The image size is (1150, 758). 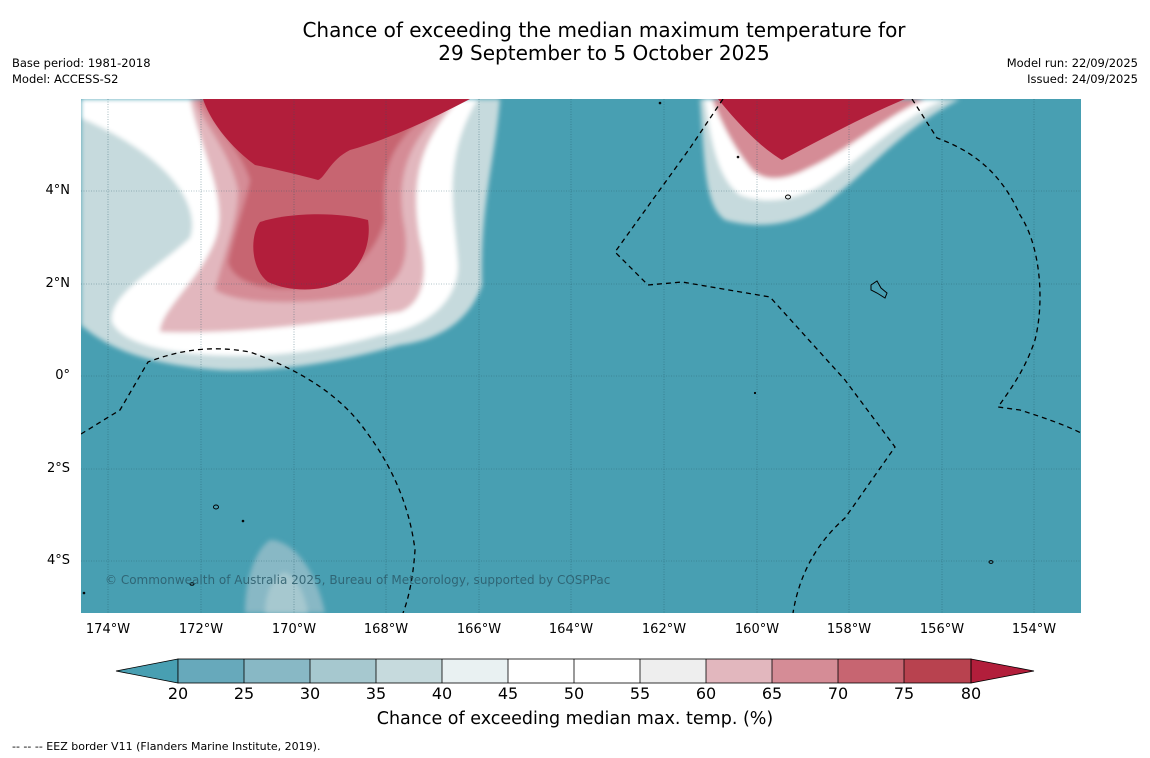 What do you see at coordinates (58, 283) in the screenshot?
I see `lat-label-2n: 2°N` at bounding box center [58, 283].